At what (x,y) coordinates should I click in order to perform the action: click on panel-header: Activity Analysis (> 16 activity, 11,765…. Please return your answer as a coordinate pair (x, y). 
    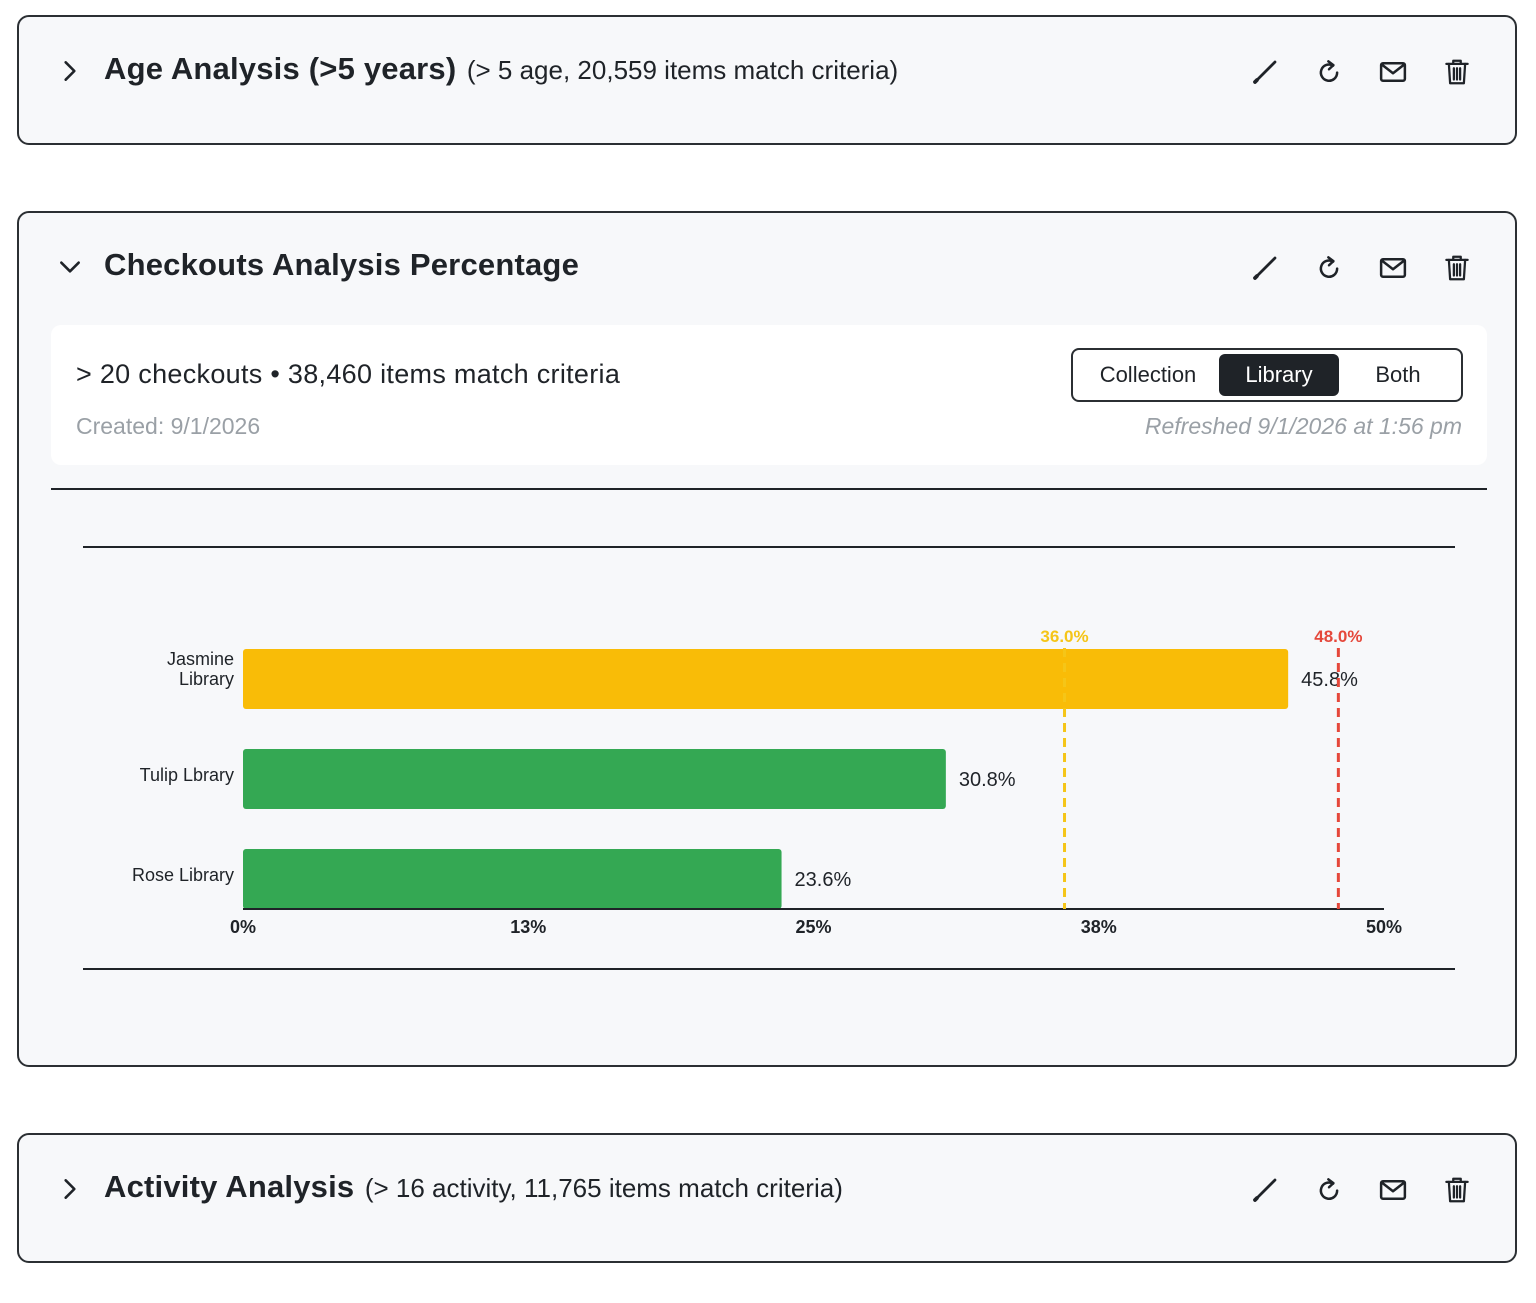
    Looking at the image, I should click on (767, 1190).